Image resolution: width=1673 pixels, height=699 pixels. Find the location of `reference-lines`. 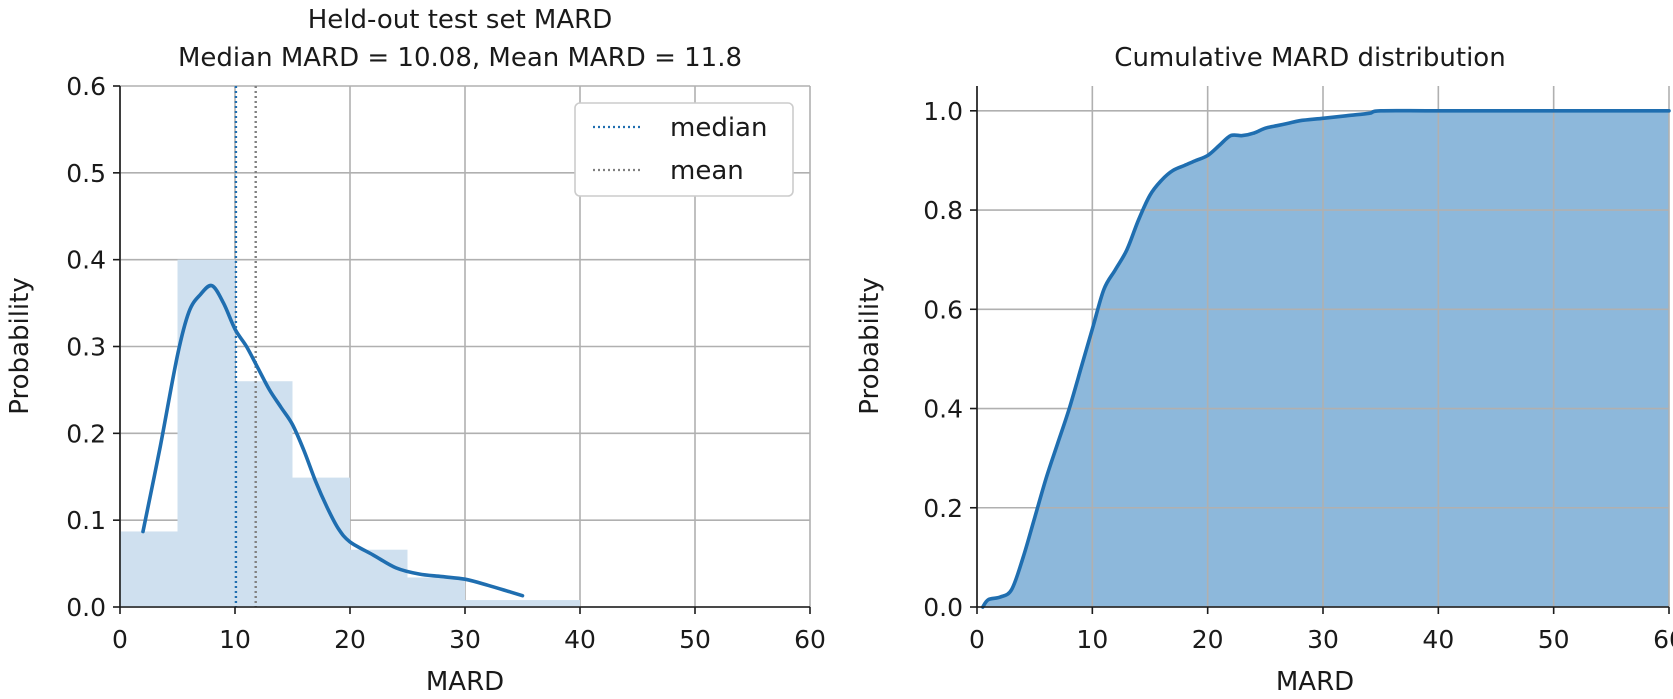

reference-lines is located at coordinates (245, 346).